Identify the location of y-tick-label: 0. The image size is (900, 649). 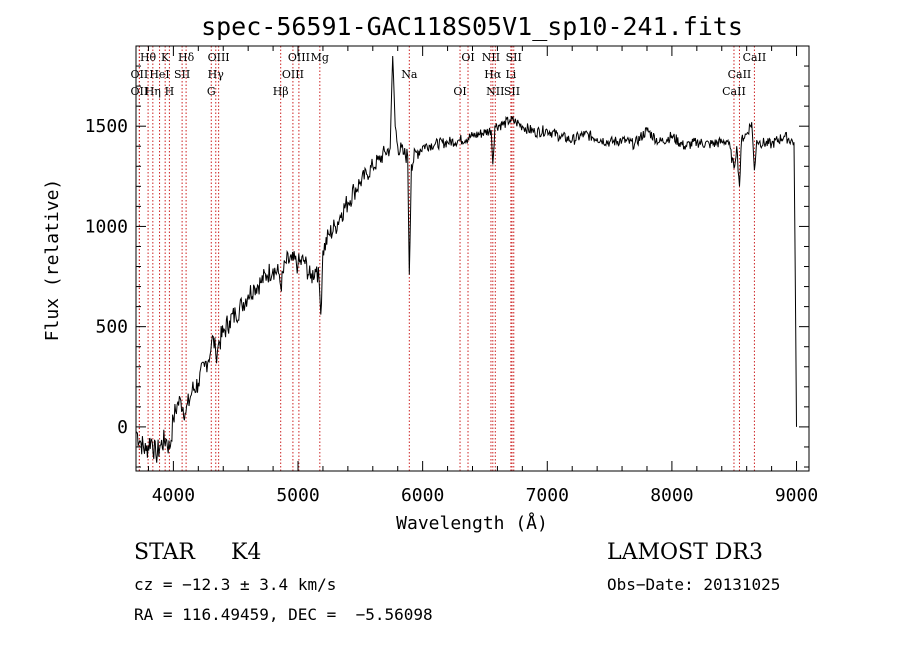
(122, 427).